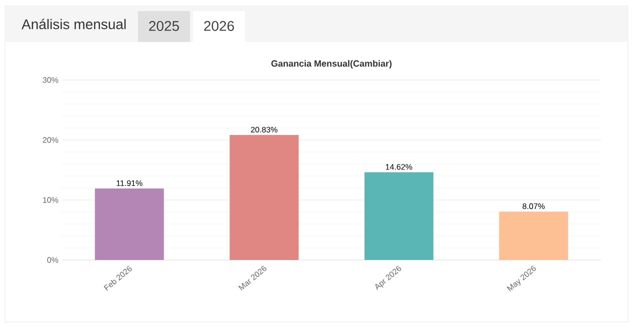 The image size is (633, 326). Describe the element at coordinates (164, 26) in the screenshot. I see `text: 2025` at that location.